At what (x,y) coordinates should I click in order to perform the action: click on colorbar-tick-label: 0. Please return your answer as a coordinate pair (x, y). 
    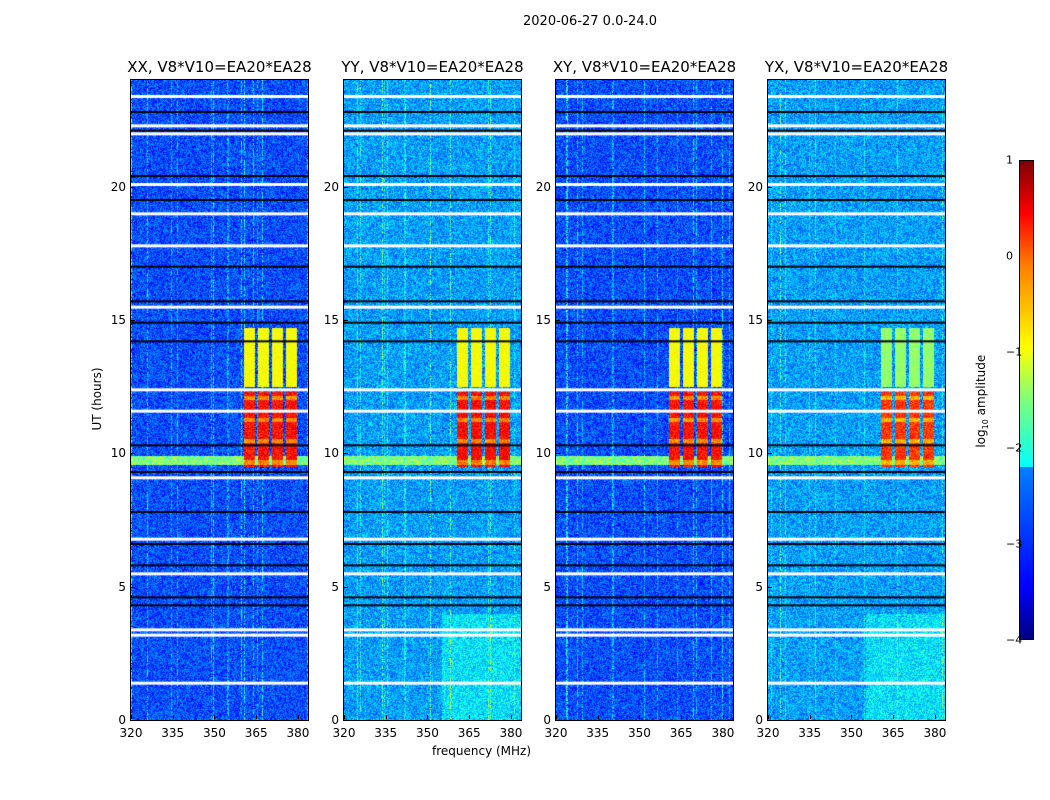
    Looking at the image, I should click on (1009, 256).